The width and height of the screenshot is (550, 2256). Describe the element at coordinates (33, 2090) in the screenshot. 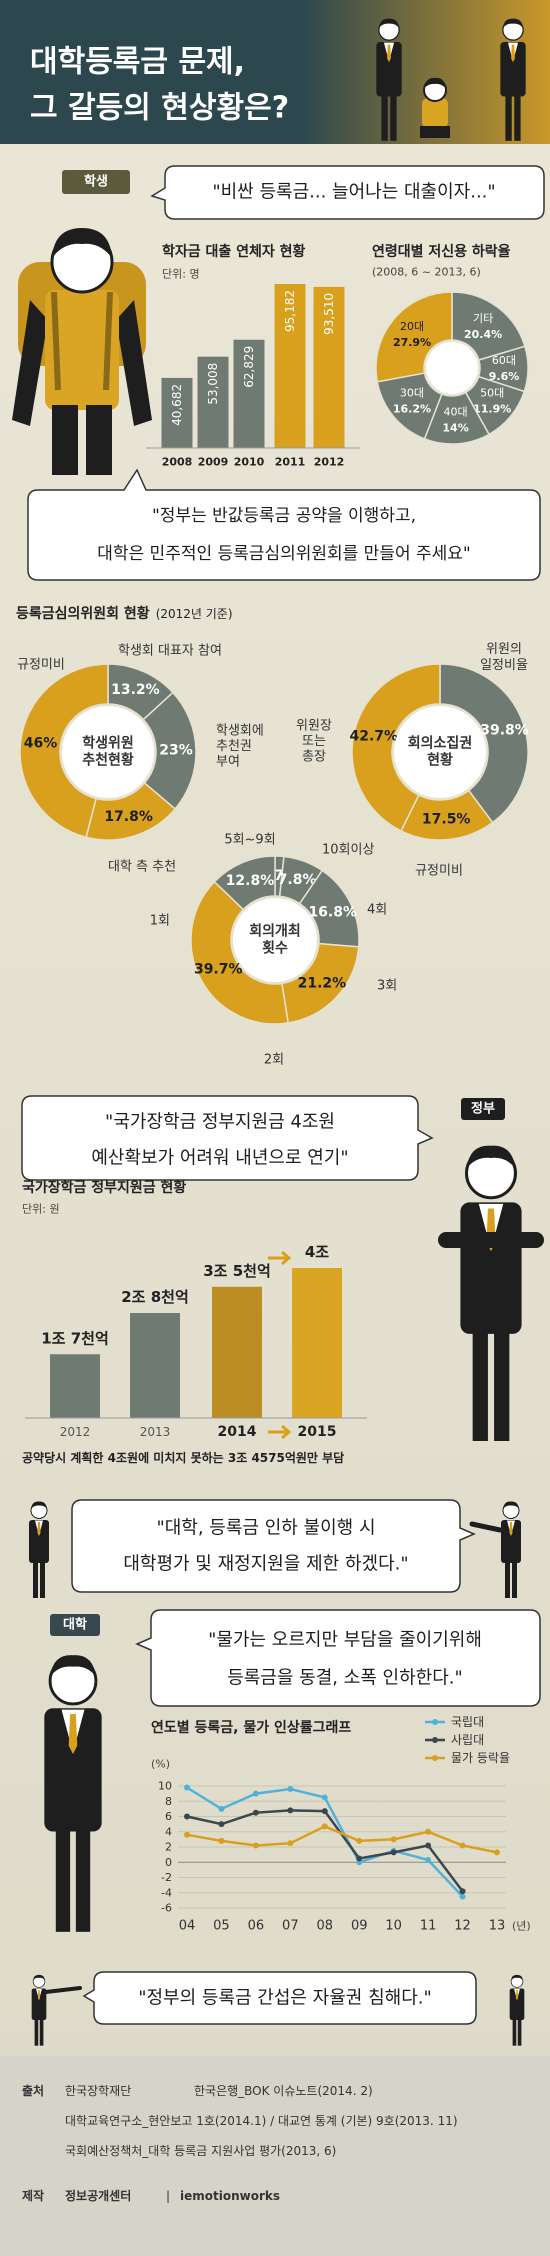

I see `sources-label: 출처` at that location.